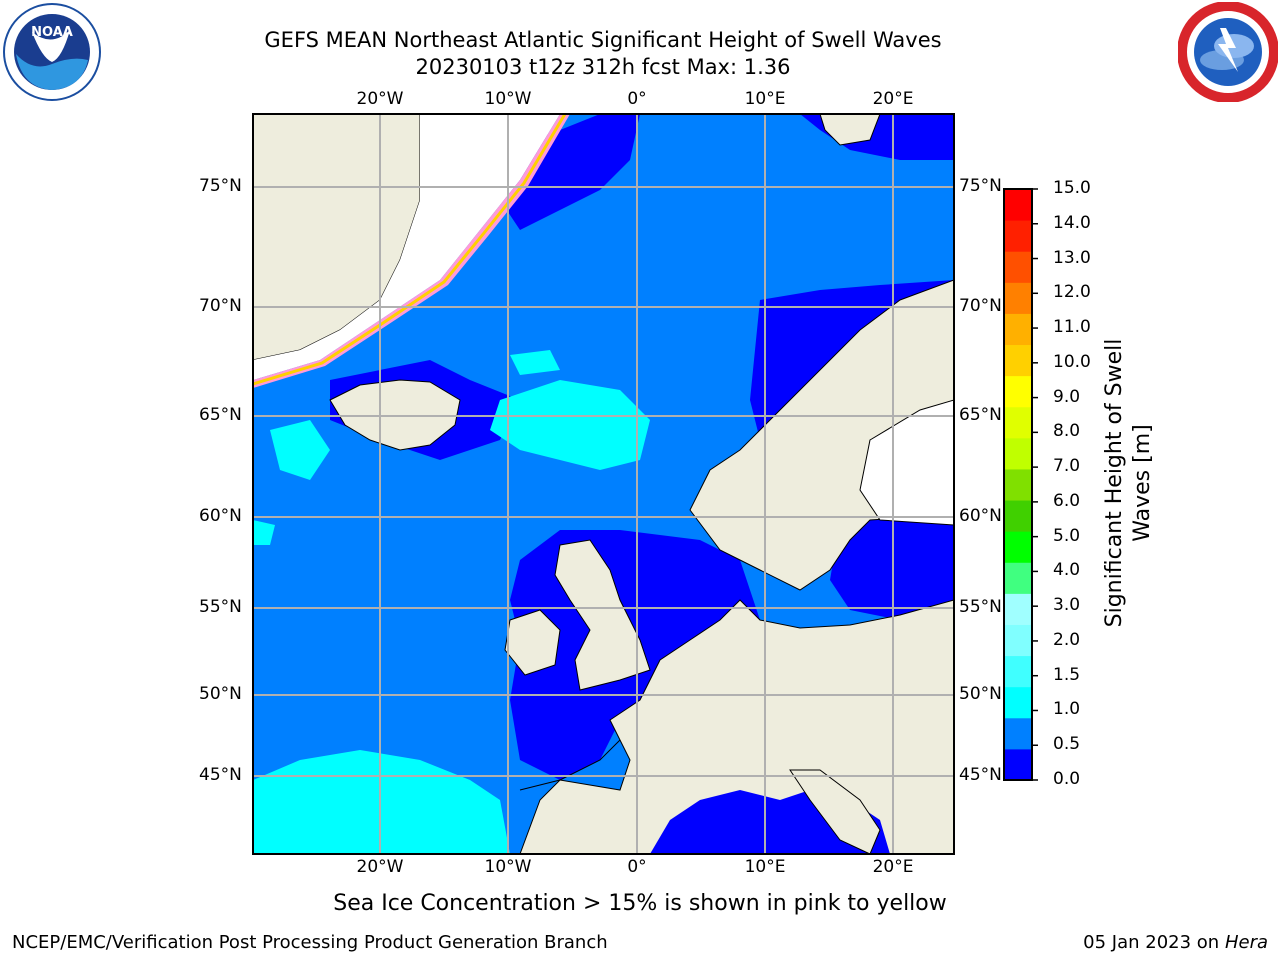 The image size is (1280, 960). Describe the element at coordinates (1114, 483) in the screenshot. I see `svg-text: Significant Height of Swell` at that location.